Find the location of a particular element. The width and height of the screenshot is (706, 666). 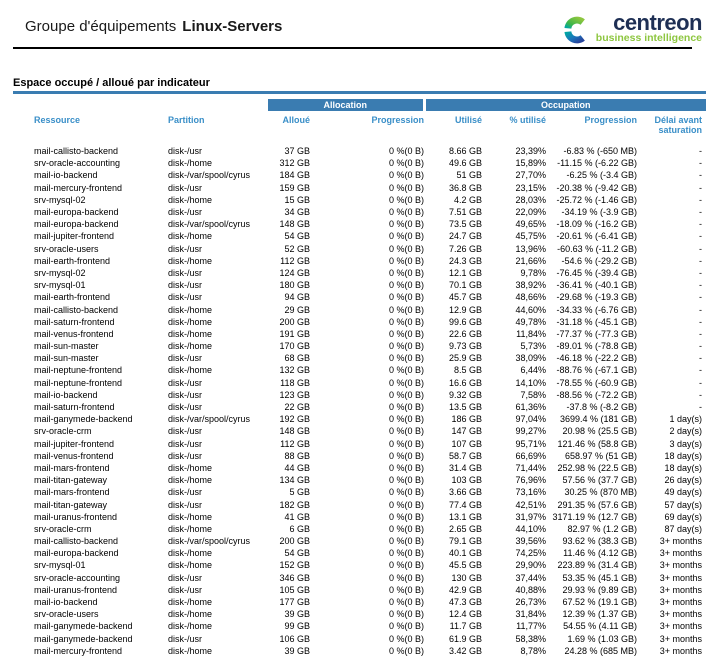

cell-alloue: 106 GB is located at coordinates (294, 638).